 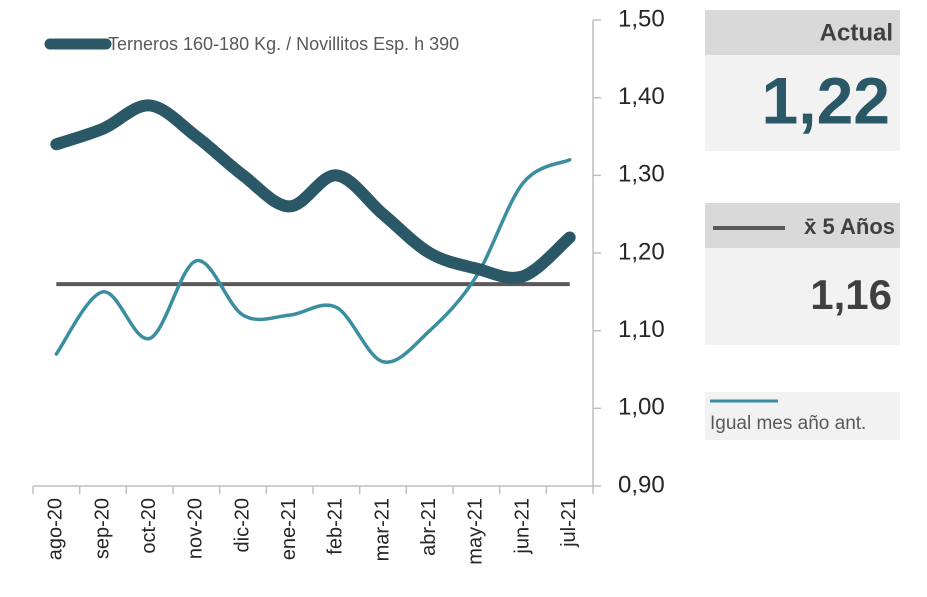 I want to click on y-tick-label: 1,40, so click(x=641, y=96).